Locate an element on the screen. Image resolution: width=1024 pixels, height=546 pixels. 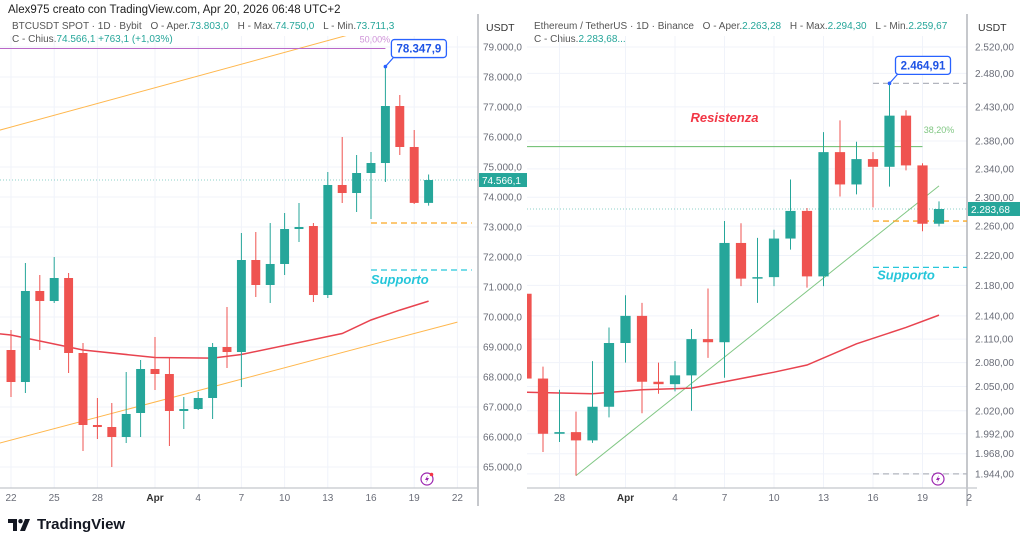
btc-symbol: BTCUSDT SPOT · 1D · Bybit is located at coordinates (77, 26).